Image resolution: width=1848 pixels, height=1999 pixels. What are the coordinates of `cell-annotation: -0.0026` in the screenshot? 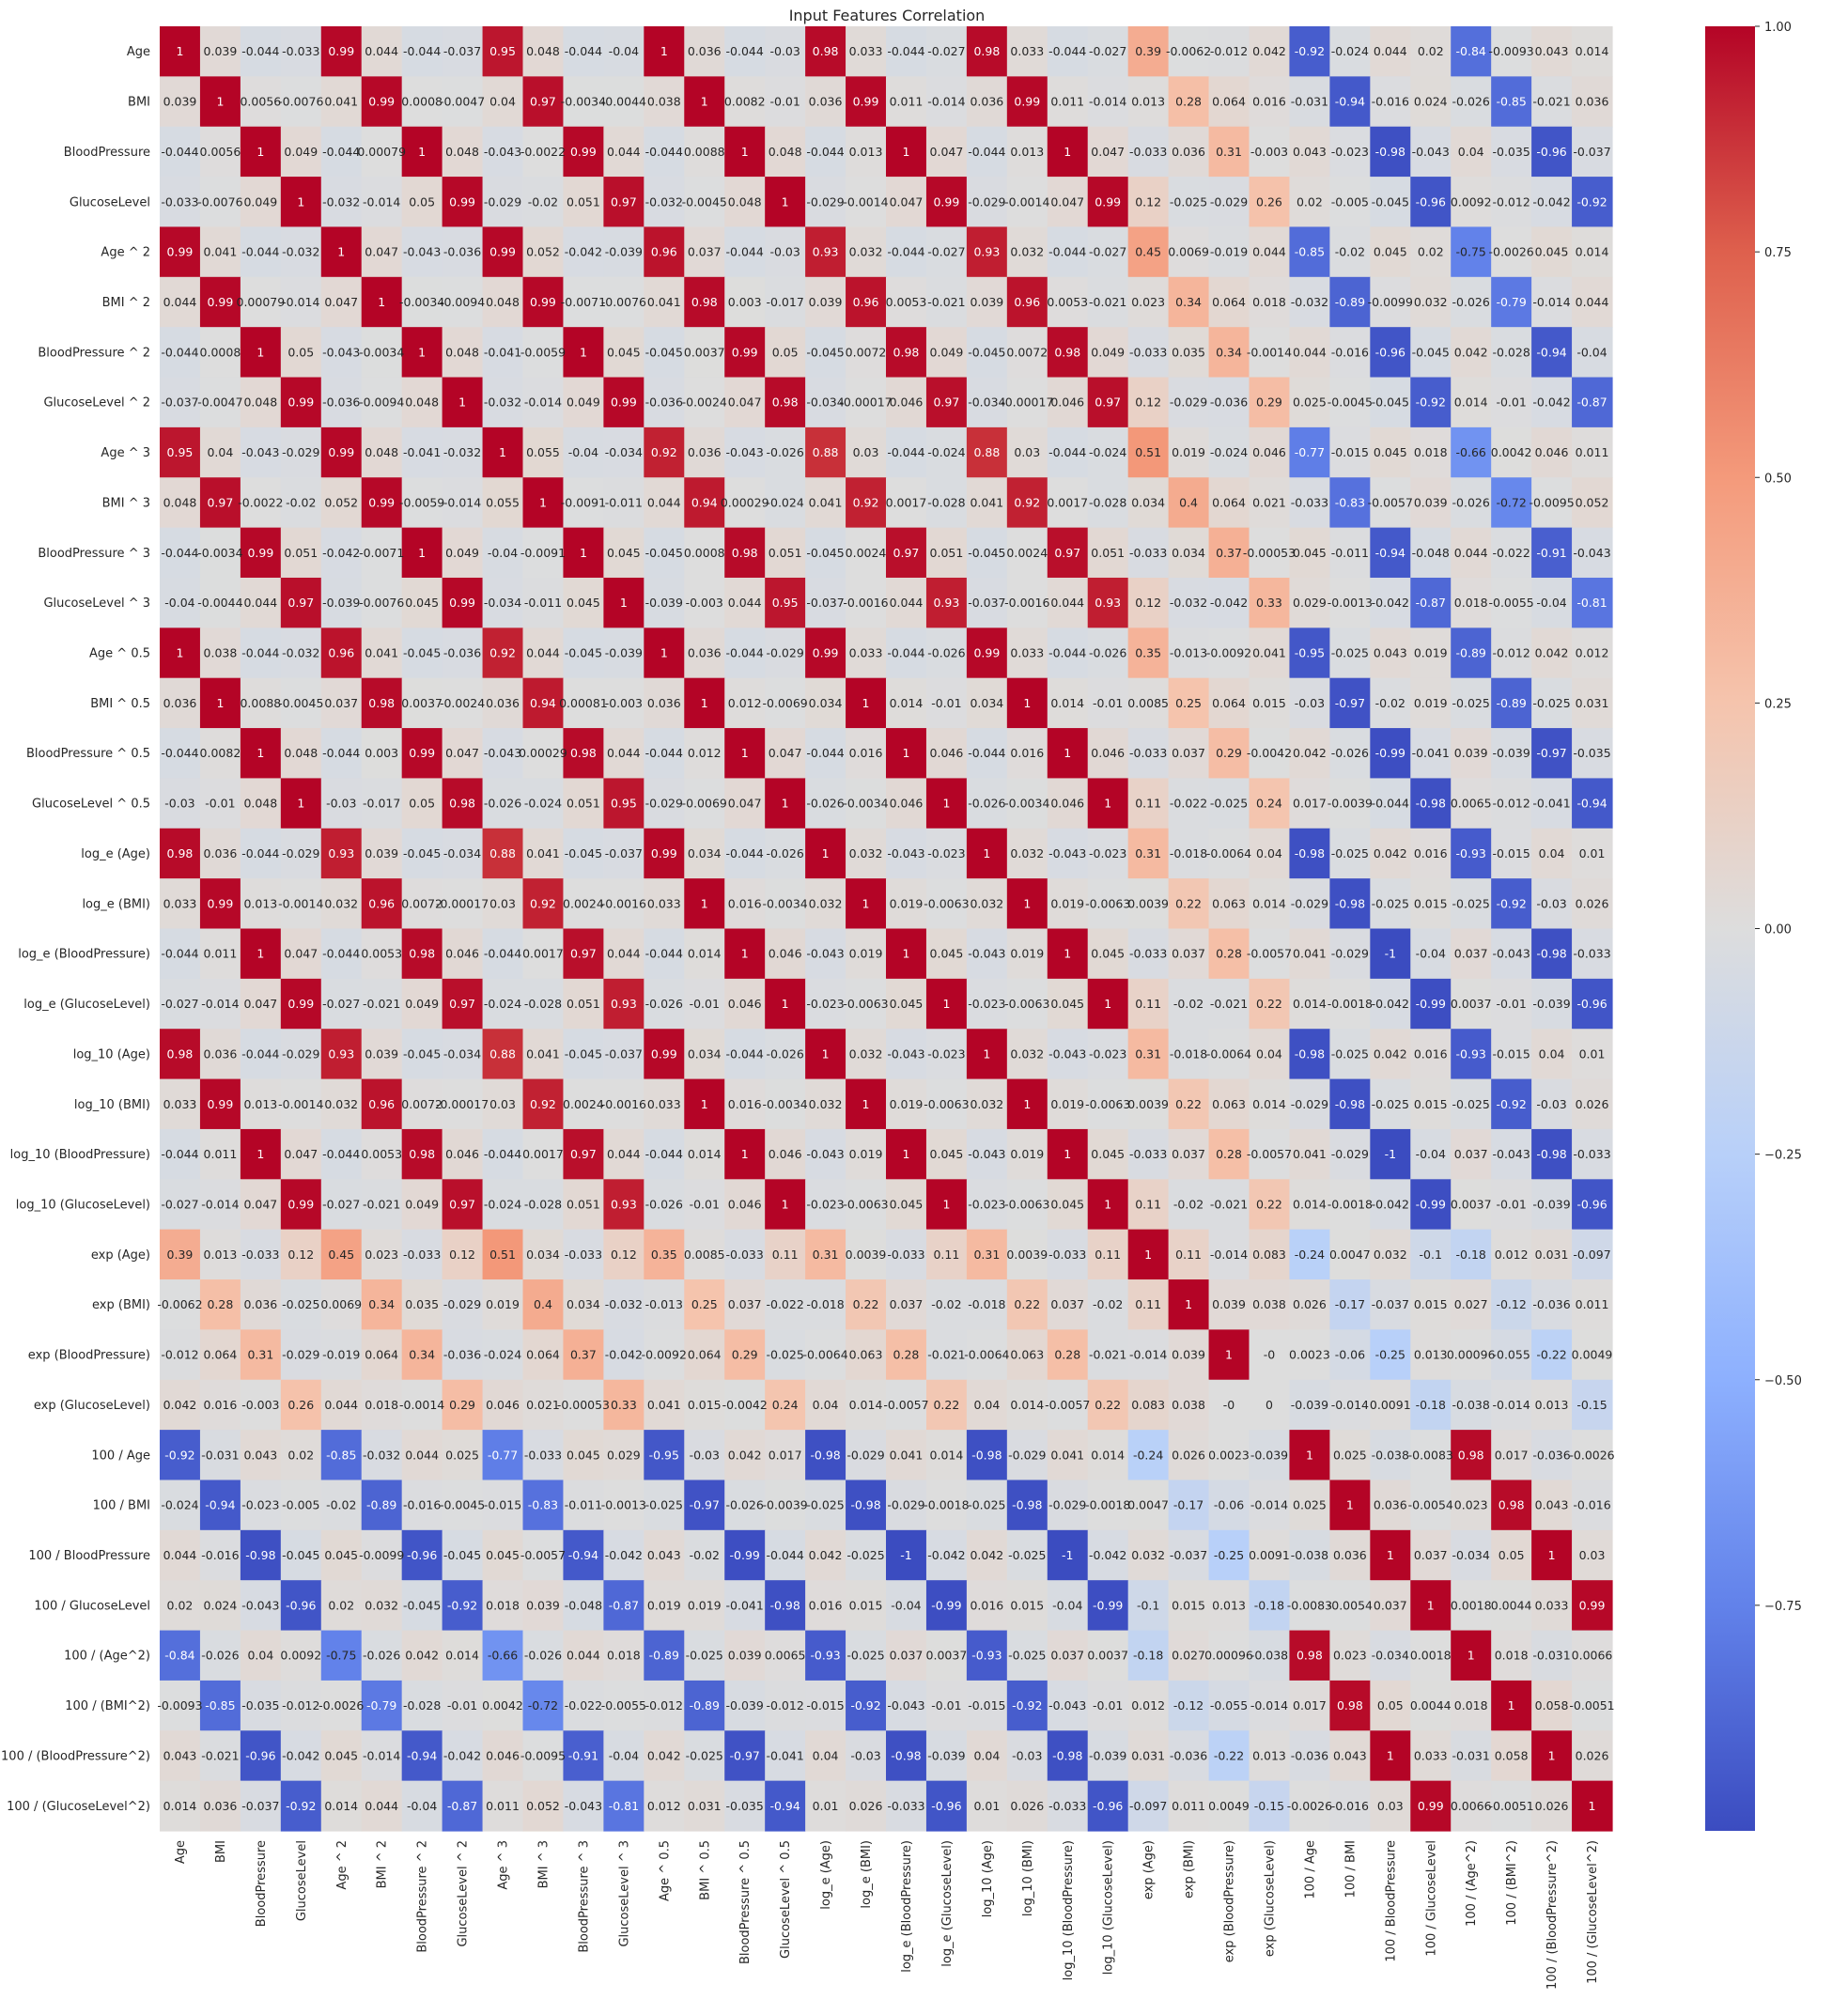 It's located at (341, 1705).